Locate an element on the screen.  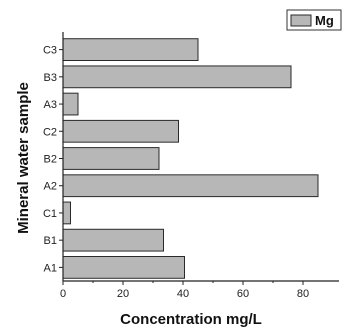
bar-B2 is located at coordinates (111, 158).